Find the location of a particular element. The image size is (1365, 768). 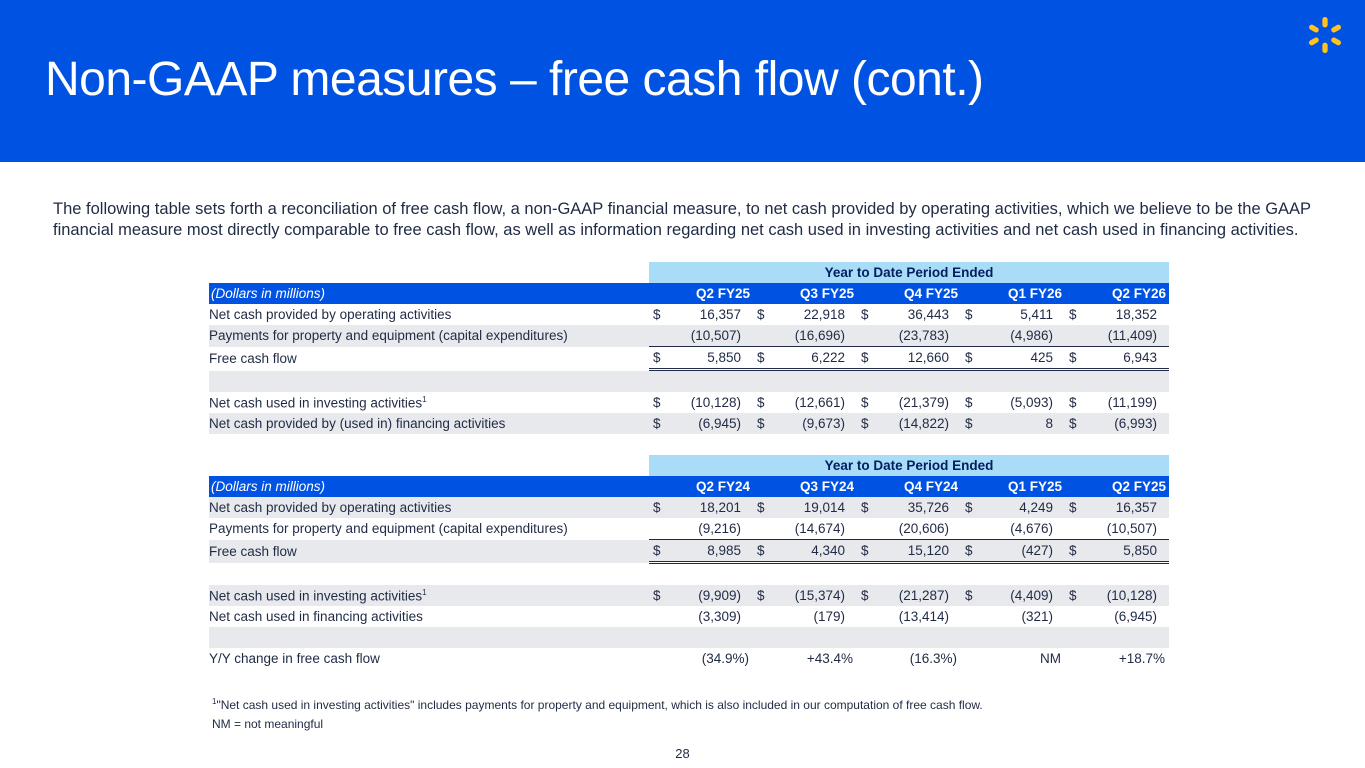

period-header: Q2 FY25 is located at coordinates (1117, 486).